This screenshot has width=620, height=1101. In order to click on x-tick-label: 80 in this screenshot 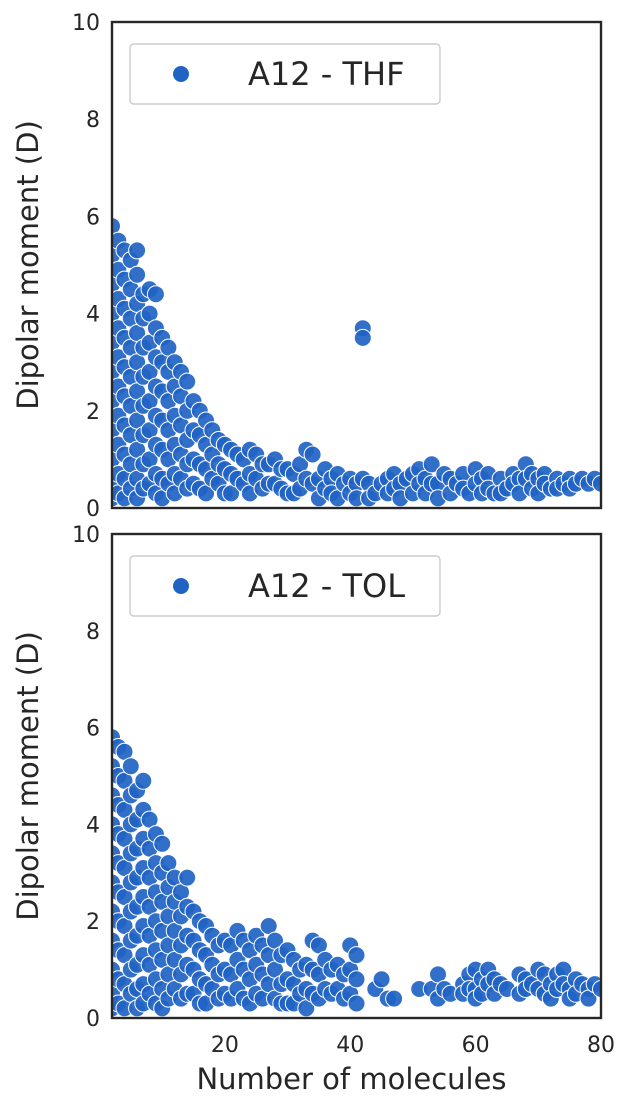, I will do `click(601, 1045)`.